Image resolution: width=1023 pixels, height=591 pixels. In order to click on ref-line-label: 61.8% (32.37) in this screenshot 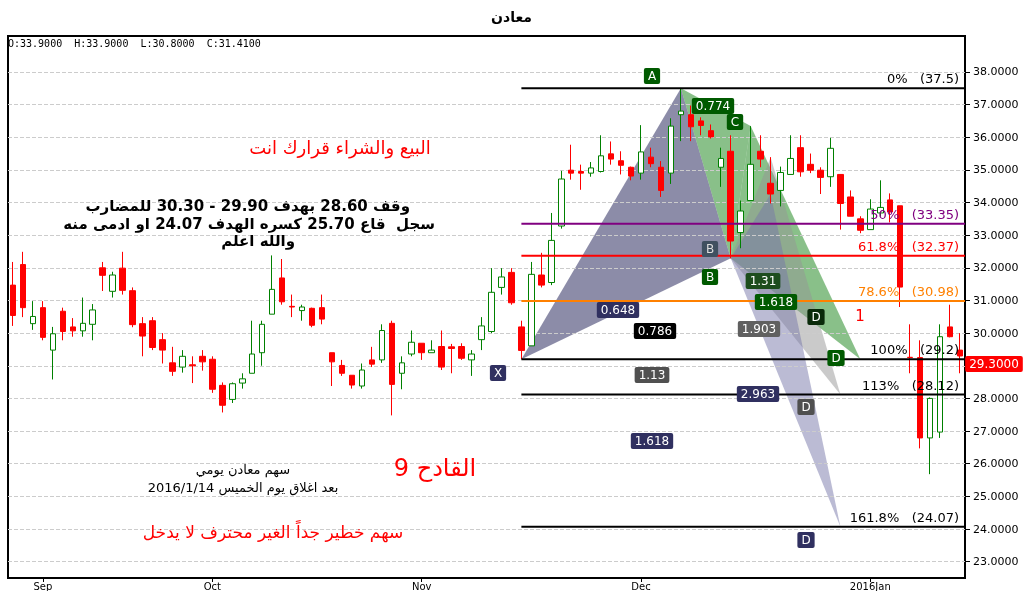, I will do `click(908, 246)`.